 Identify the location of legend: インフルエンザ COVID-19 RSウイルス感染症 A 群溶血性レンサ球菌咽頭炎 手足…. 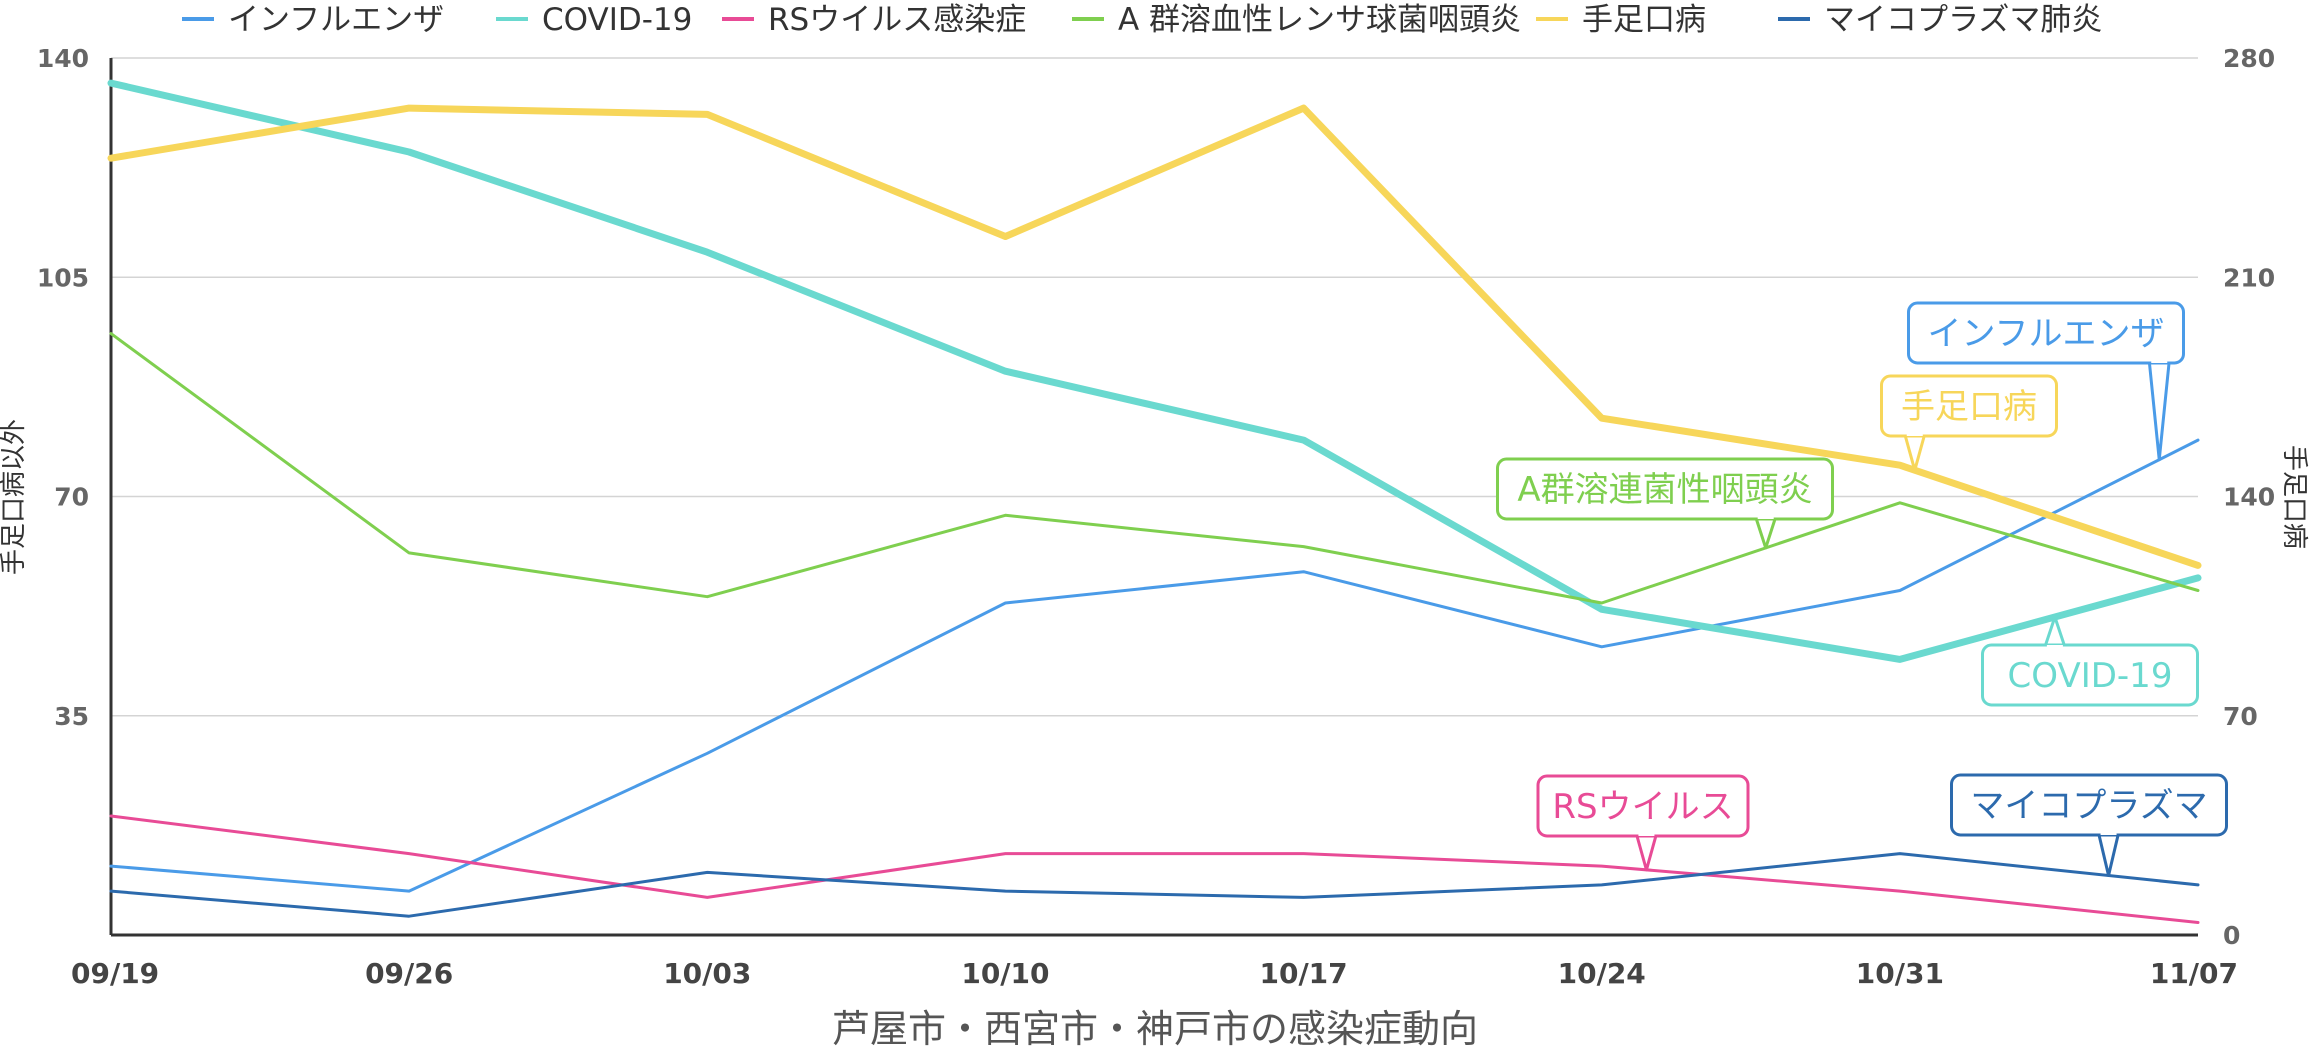
(1142, 20).